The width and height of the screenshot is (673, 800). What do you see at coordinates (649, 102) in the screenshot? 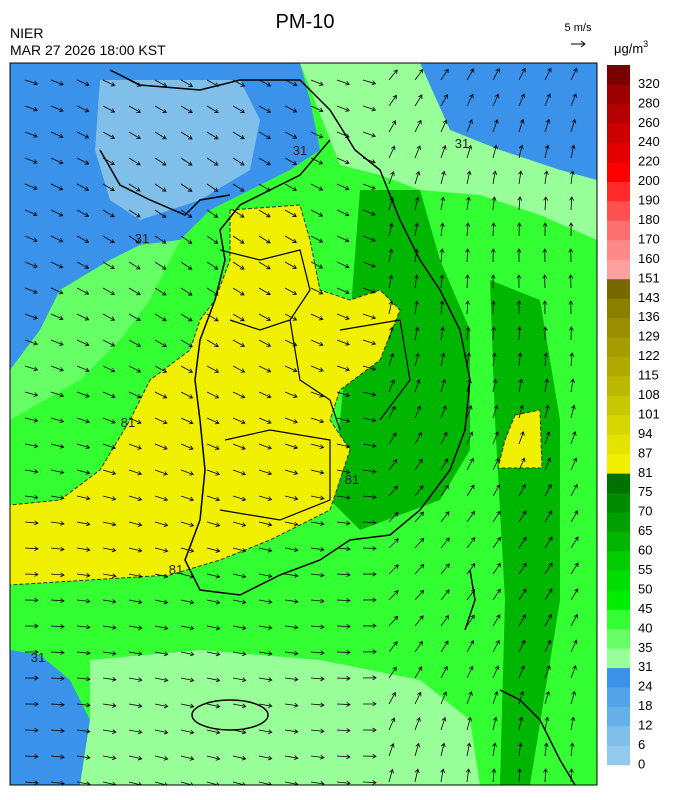
I see `colorbar-label: 280` at bounding box center [649, 102].